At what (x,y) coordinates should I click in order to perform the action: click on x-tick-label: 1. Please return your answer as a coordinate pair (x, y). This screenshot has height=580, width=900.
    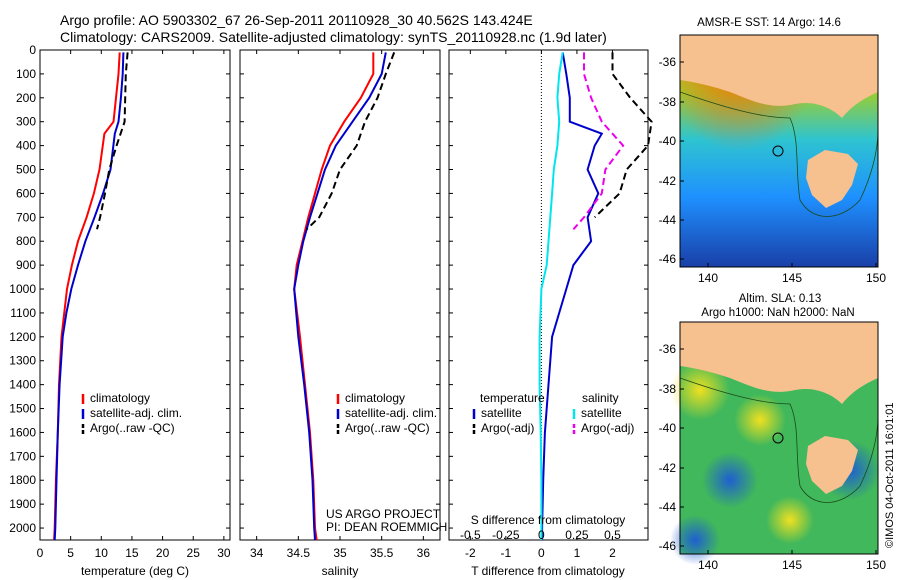
    Looking at the image, I should click on (577, 553).